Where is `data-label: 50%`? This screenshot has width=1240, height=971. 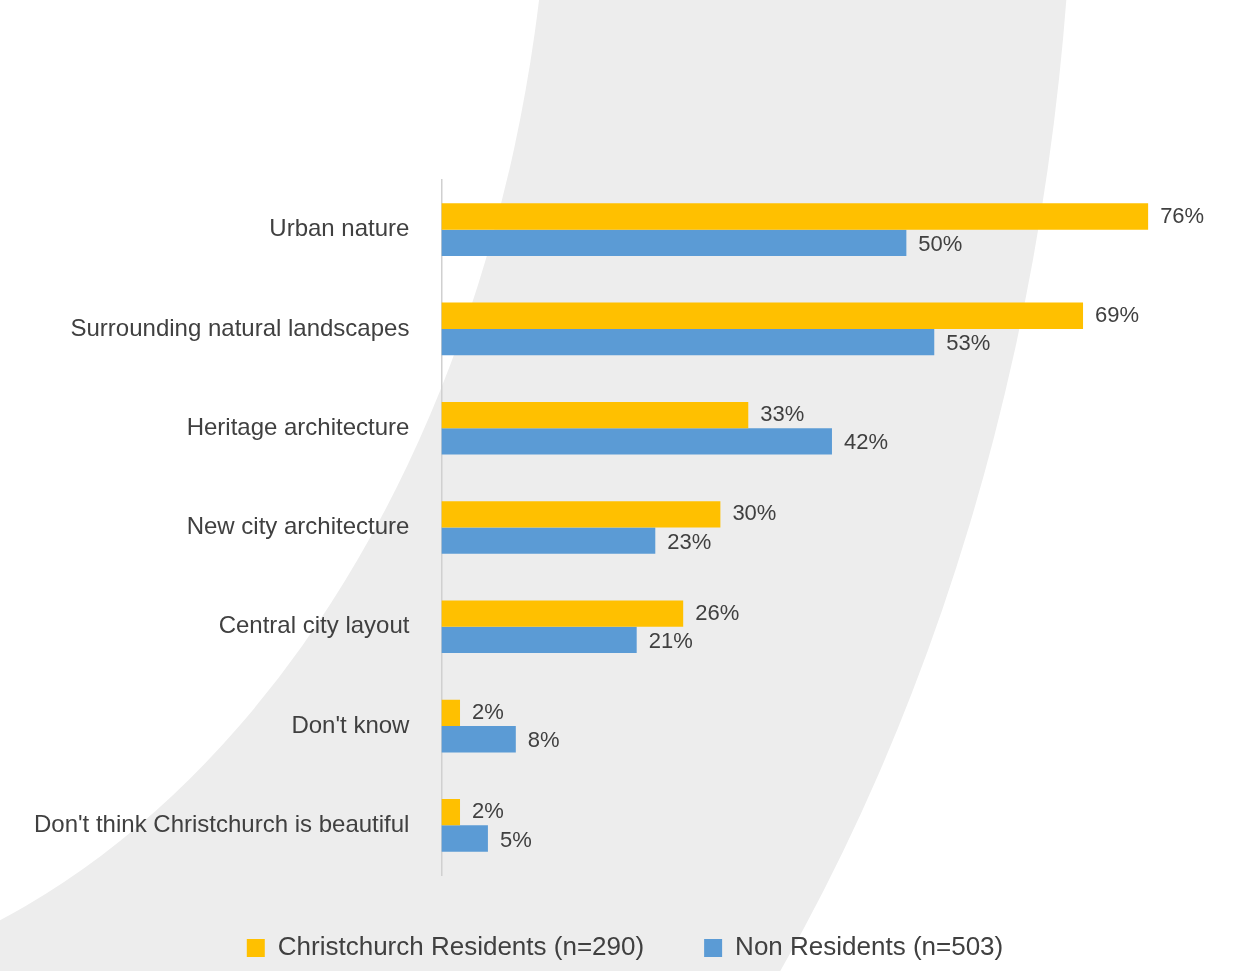
data-label: 50% is located at coordinates (940, 243).